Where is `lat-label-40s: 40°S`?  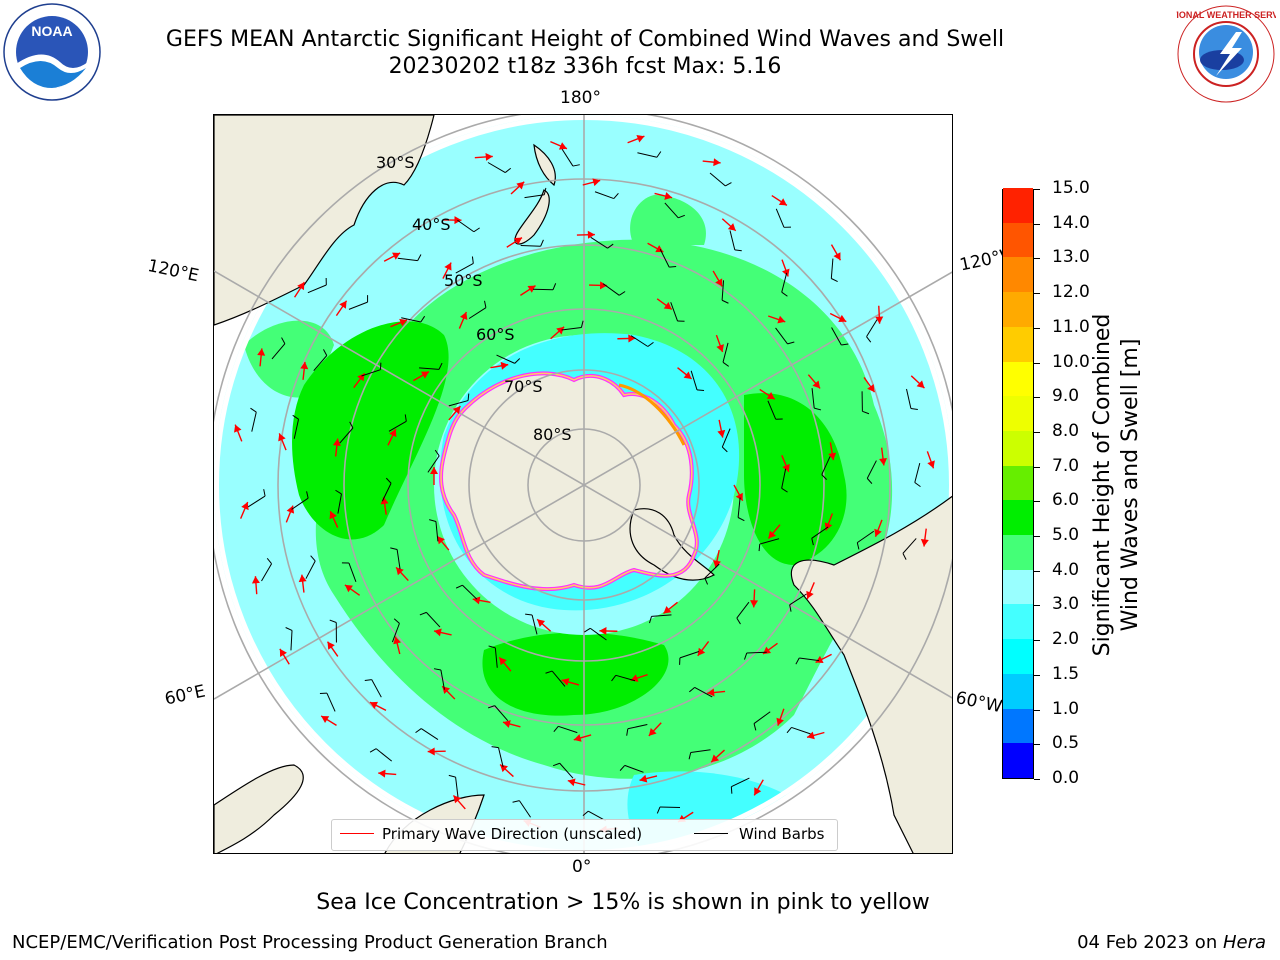 lat-label-40s: 40°S is located at coordinates (431, 224).